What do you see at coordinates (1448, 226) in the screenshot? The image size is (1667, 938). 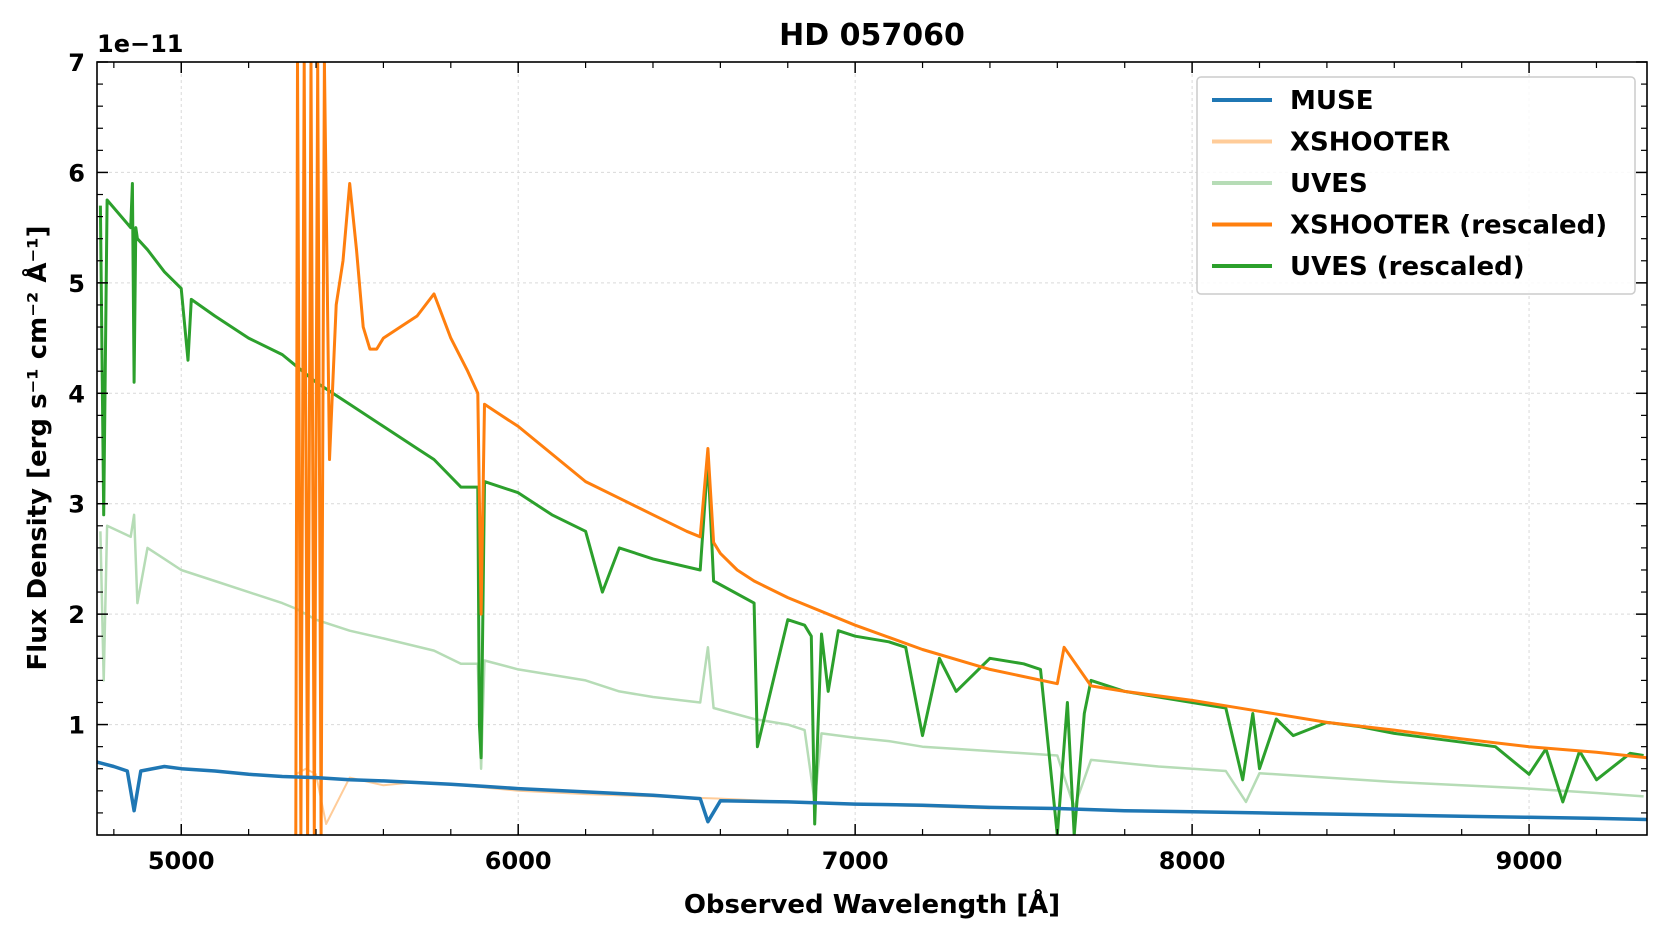 I see `legend-label-3: XSHOOTER (rescaled)` at bounding box center [1448, 226].